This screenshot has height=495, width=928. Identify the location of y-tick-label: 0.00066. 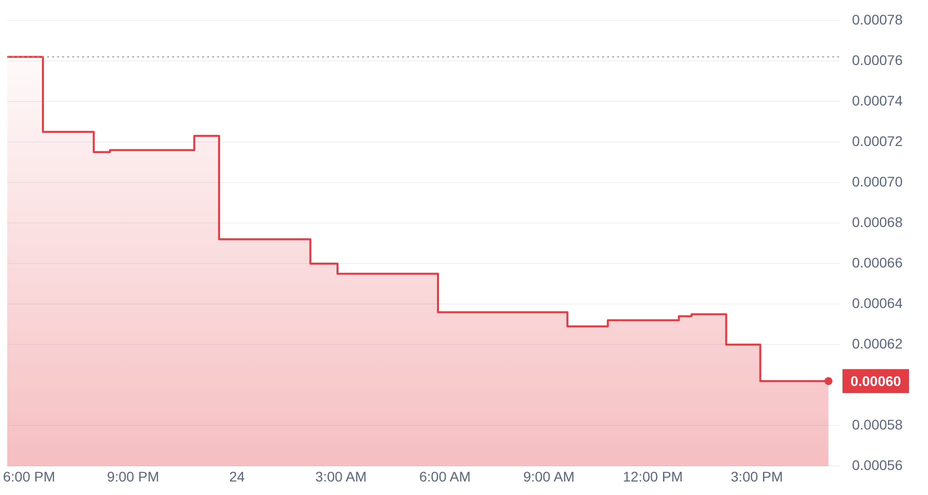
(877, 262).